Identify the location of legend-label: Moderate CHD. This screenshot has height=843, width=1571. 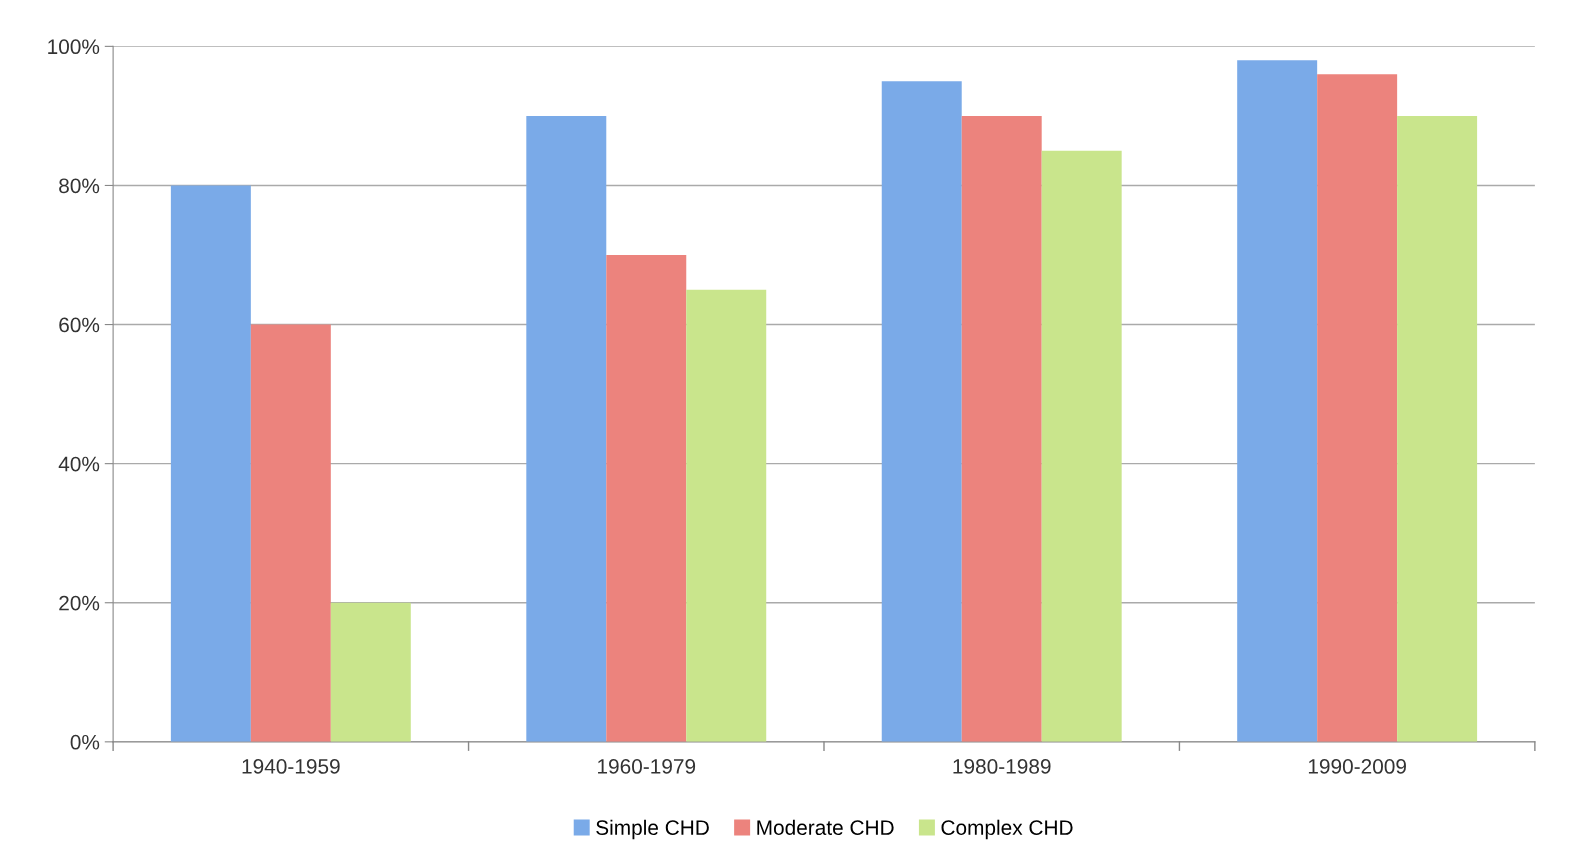
(825, 827).